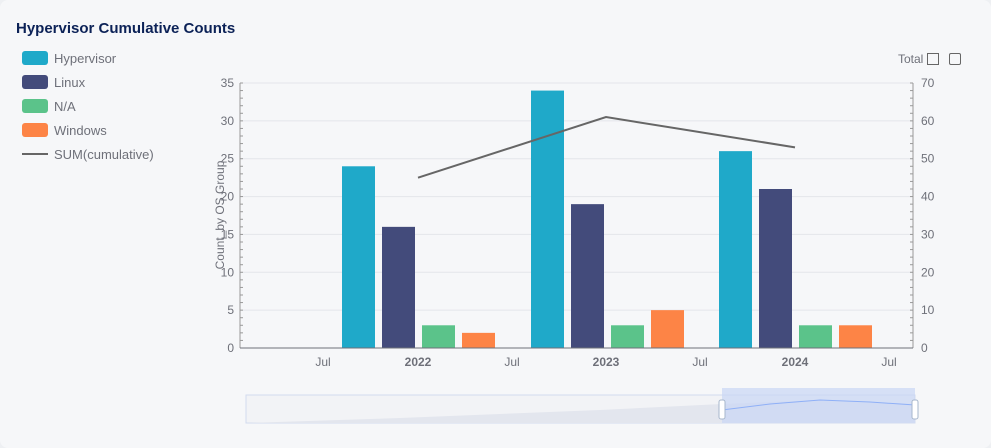  Describe the element at coordinates (928, 272) in the screenshot. I see `y-right-tick-label: 20` at that location.